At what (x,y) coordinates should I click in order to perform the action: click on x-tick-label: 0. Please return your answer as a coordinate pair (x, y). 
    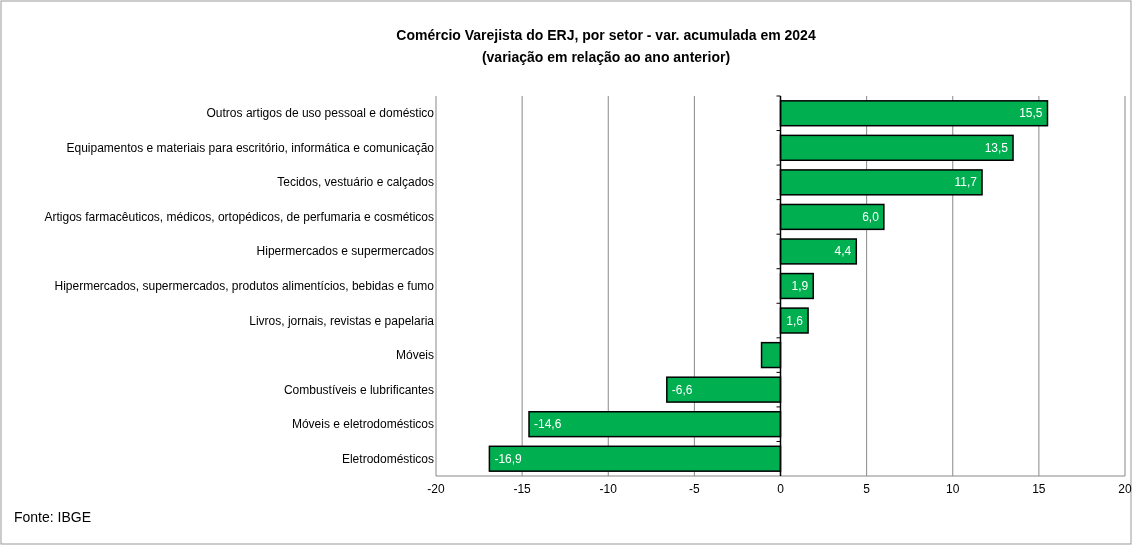
    Looking at the image, I should click on (781, 489).